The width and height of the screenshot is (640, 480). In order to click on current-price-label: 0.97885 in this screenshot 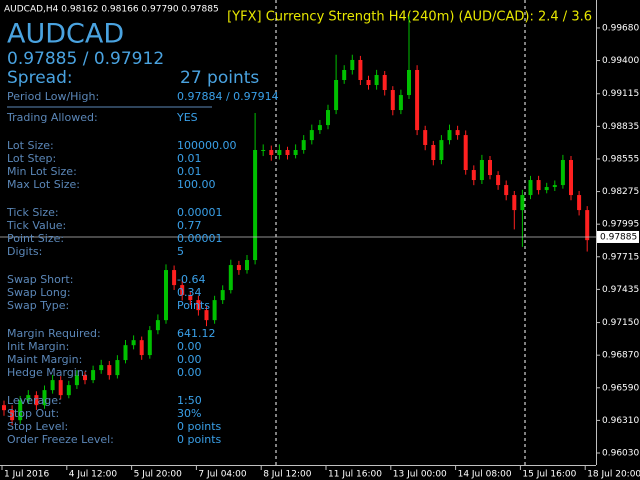, I will do `click(618, 237)`.